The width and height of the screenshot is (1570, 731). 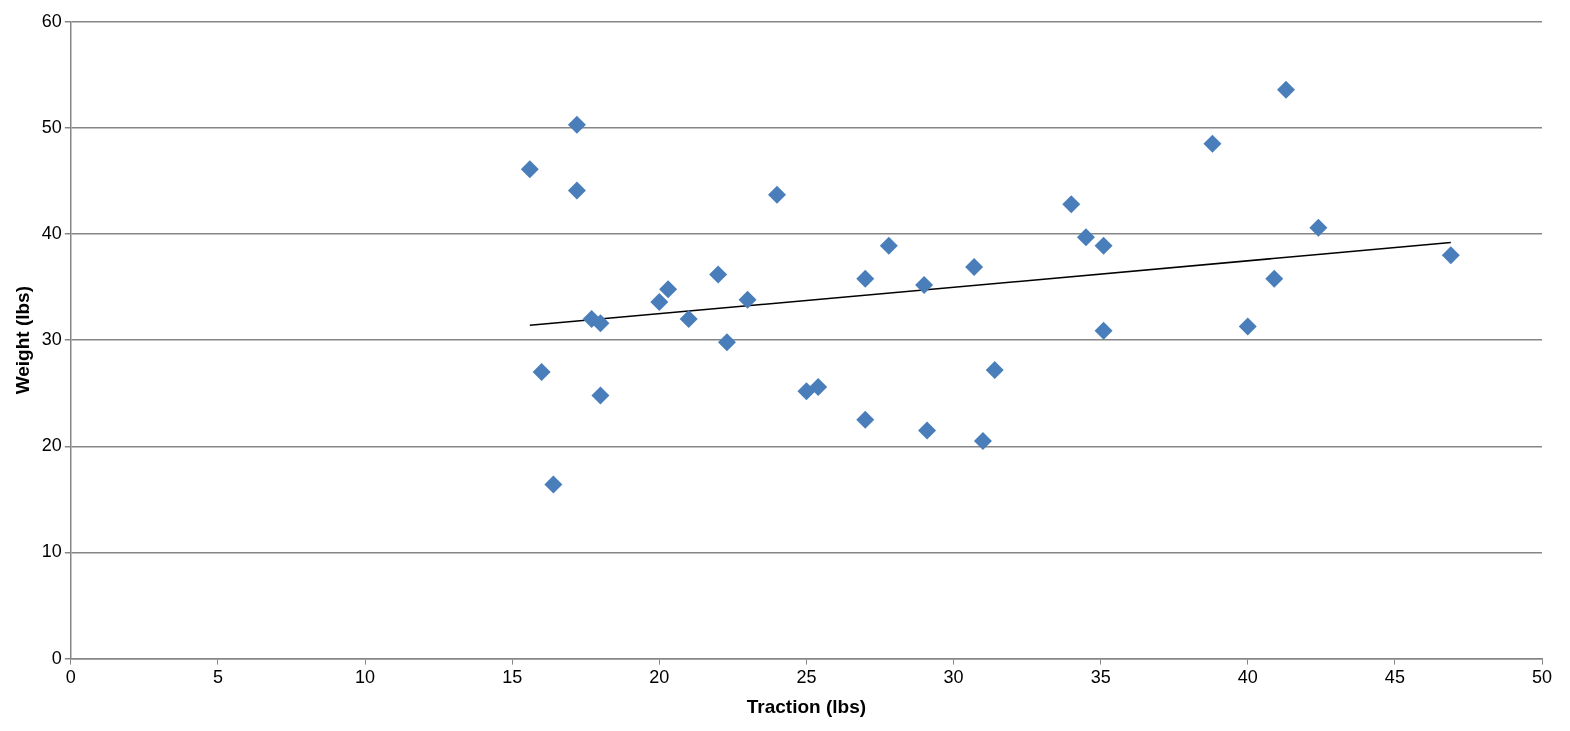 I want to click on x-tick-label: 35, so click(x=1100, y=677).